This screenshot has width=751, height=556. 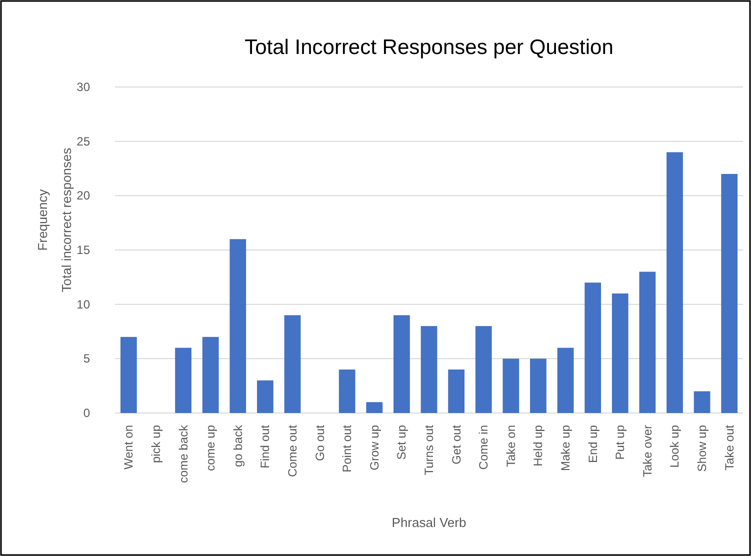 What do you see at coordinates (129, 447) in the screenshot?
I see `x-tick-label: Went on` at bounding box center [129, 447].